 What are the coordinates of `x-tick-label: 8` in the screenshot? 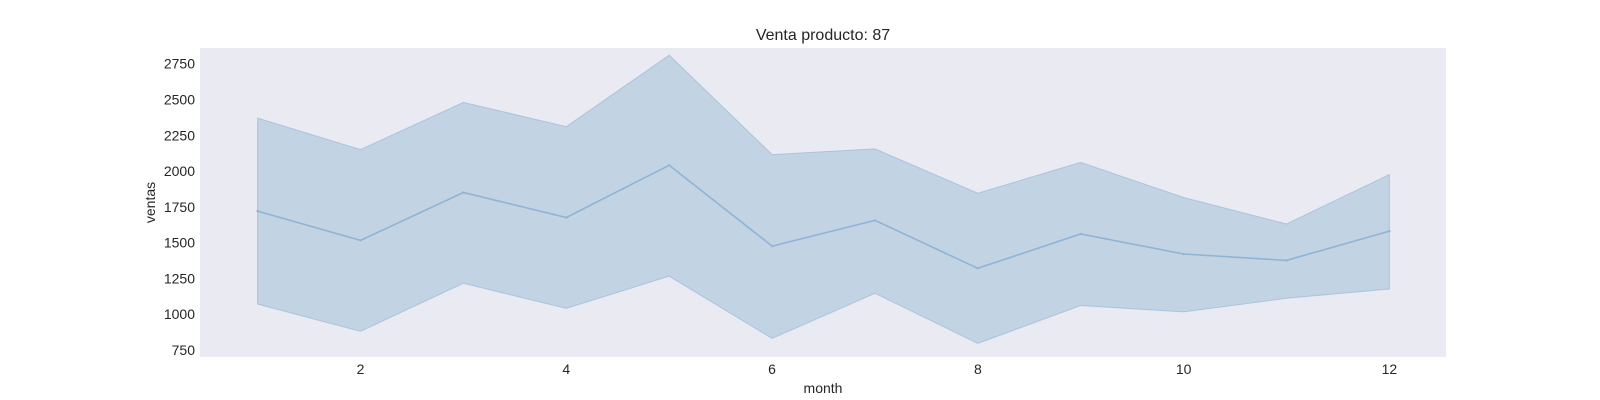 It's located at (978, 369).